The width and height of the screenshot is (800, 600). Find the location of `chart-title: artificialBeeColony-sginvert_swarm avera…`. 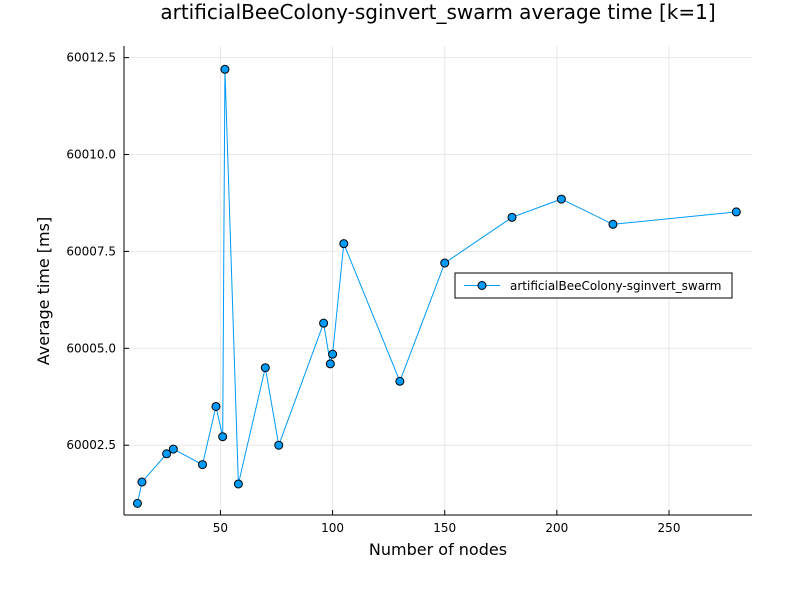

chart-title: artificialBeeColony-sginvert_swarm avera… is located at coordinates (437, 12).